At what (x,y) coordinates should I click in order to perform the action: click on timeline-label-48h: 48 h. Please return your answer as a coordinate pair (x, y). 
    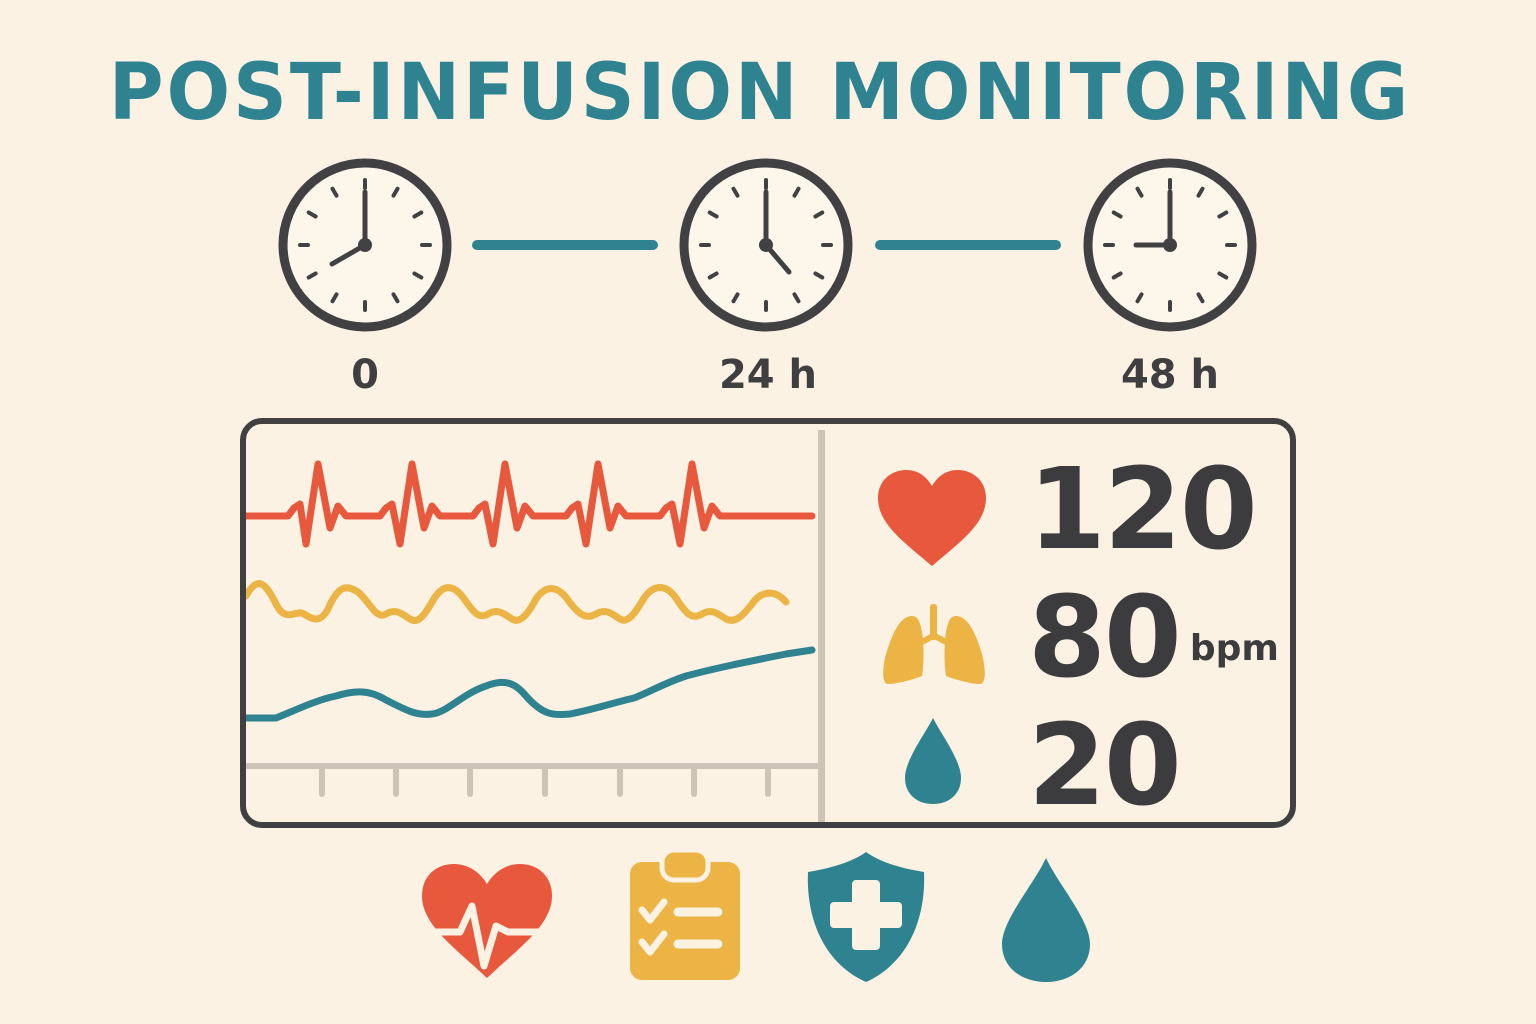
    Looking at the image, I should click on (1170, 375).